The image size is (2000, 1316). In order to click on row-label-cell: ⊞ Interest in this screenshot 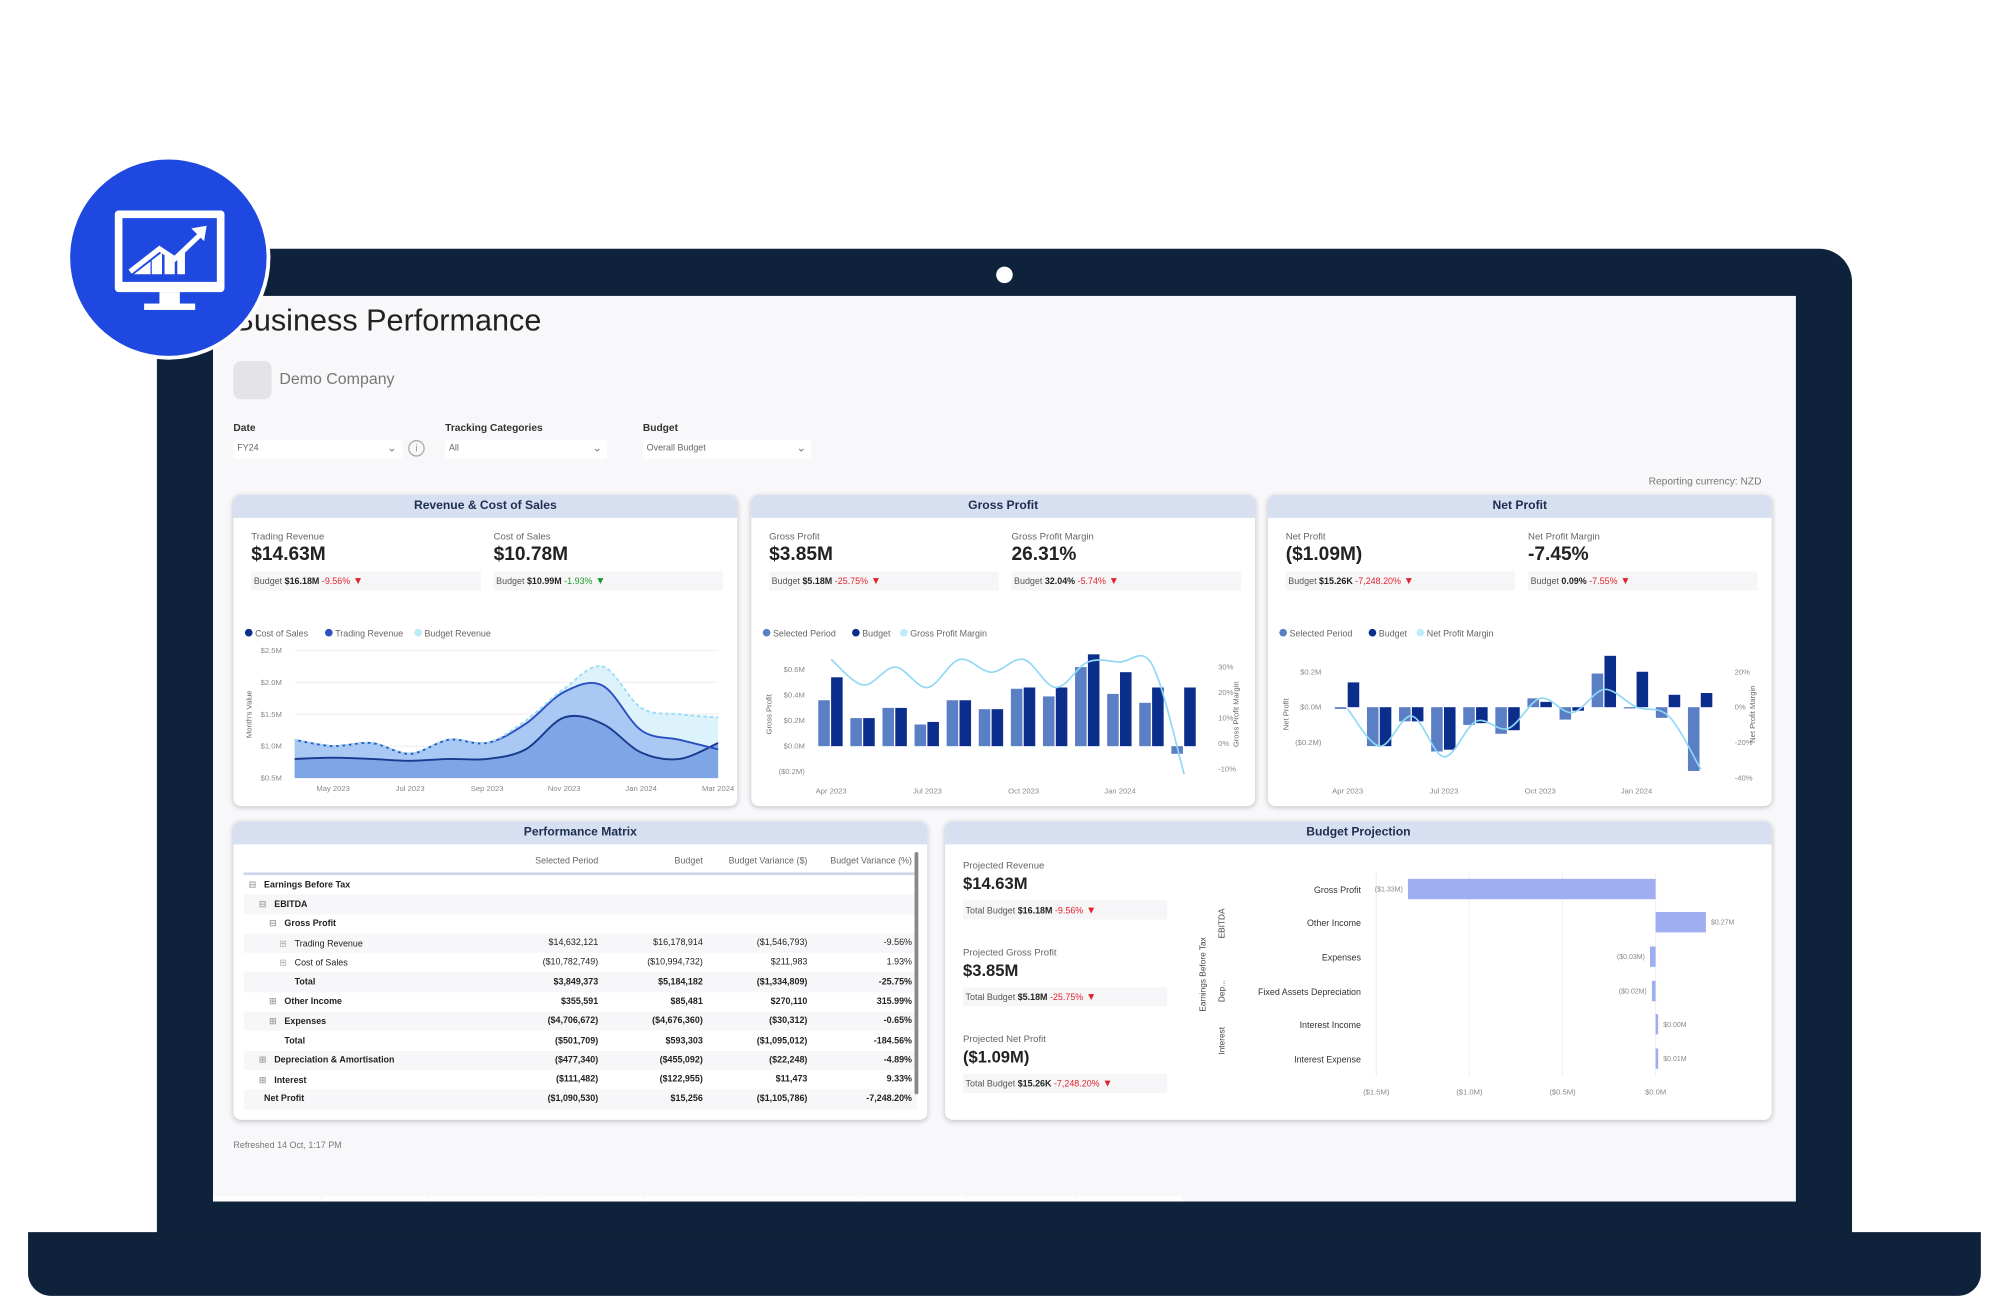, I will do `click(371, 1080)`.